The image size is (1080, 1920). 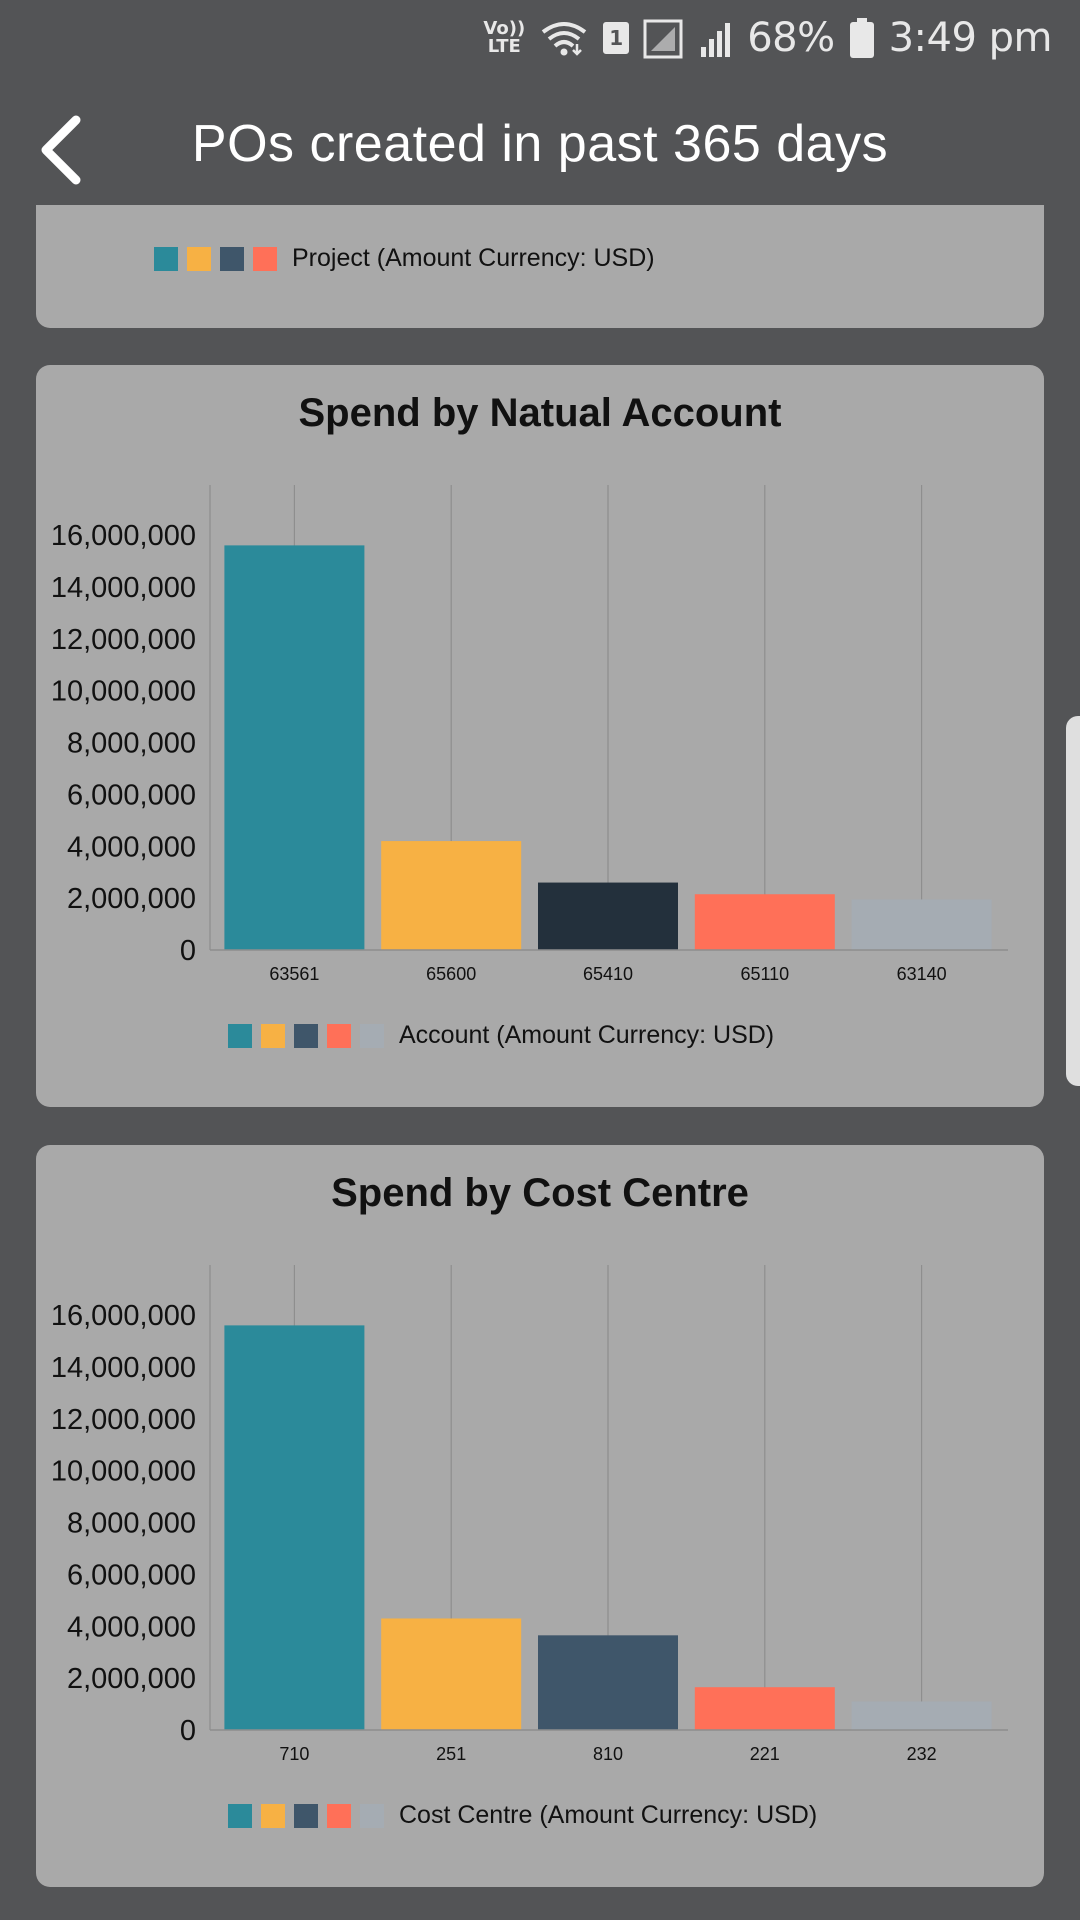 I want to click on chart-title: Spend by Cost Centre, so click(x=540, y=1193).